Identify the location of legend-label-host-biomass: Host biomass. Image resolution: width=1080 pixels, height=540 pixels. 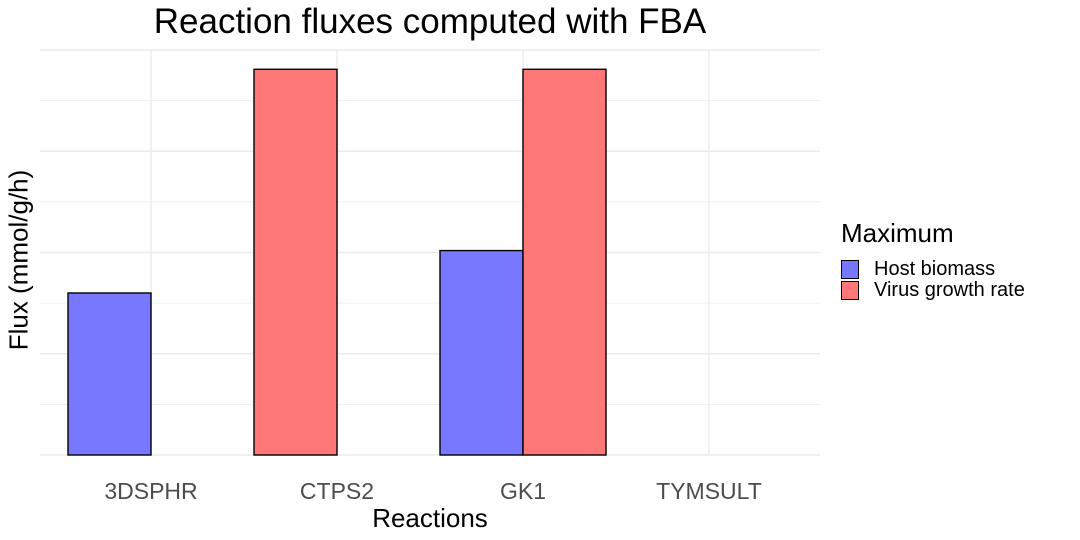
(935, 269).